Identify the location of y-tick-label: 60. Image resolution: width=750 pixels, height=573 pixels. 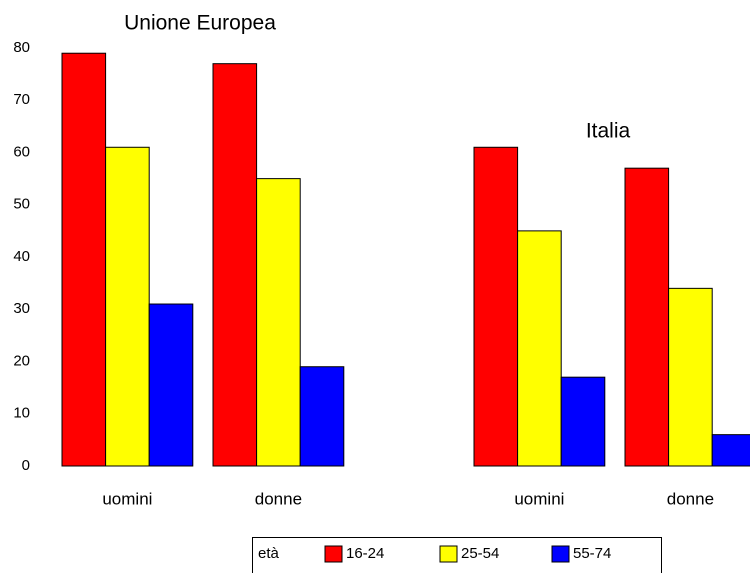
(21, 151).